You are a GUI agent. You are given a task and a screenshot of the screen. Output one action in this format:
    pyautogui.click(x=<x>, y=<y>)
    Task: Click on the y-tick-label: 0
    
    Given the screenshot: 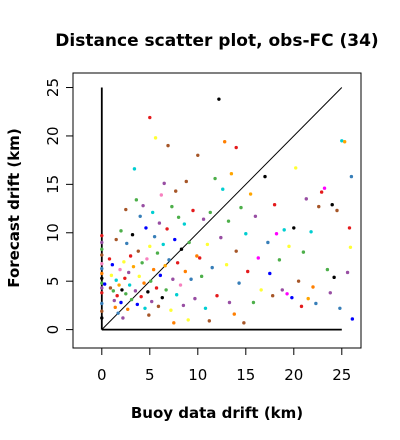 What is the action you would take?
    pyautogui.click(x=53, y=330)
    